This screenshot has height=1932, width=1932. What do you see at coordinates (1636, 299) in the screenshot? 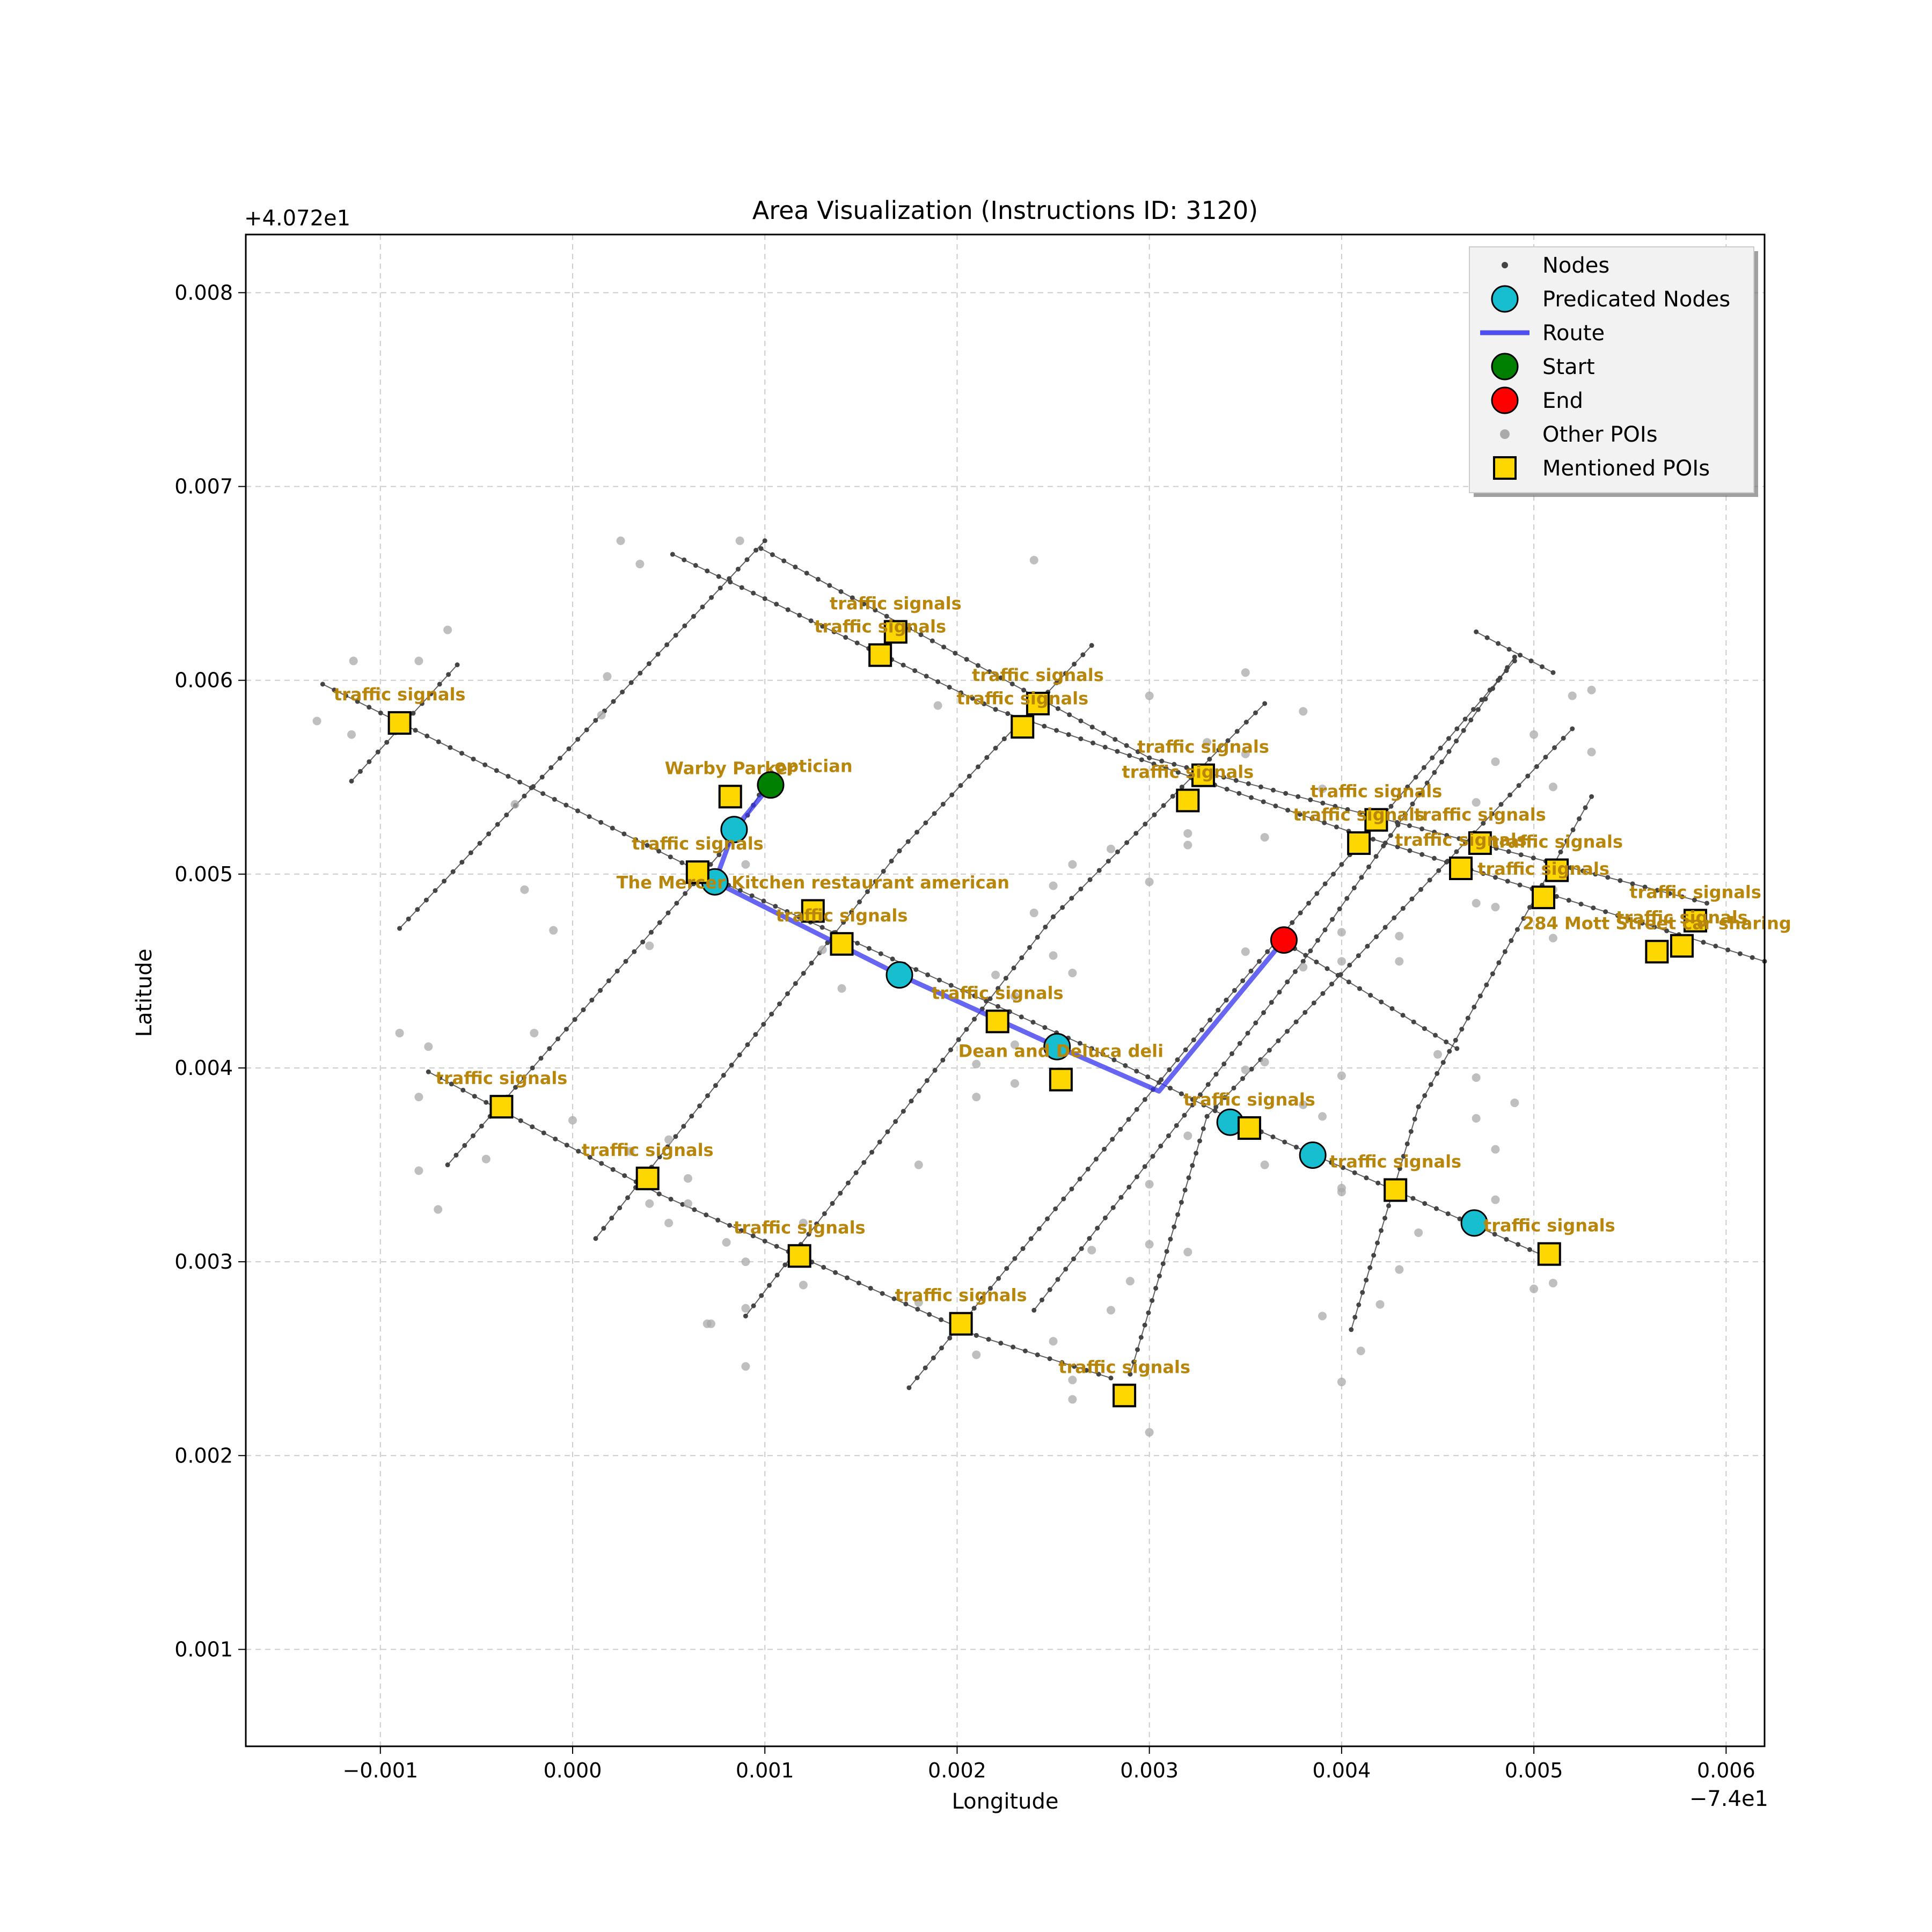
I see `legend-entry-label: Predicated Nodes` at bounding box center [1636, 299].